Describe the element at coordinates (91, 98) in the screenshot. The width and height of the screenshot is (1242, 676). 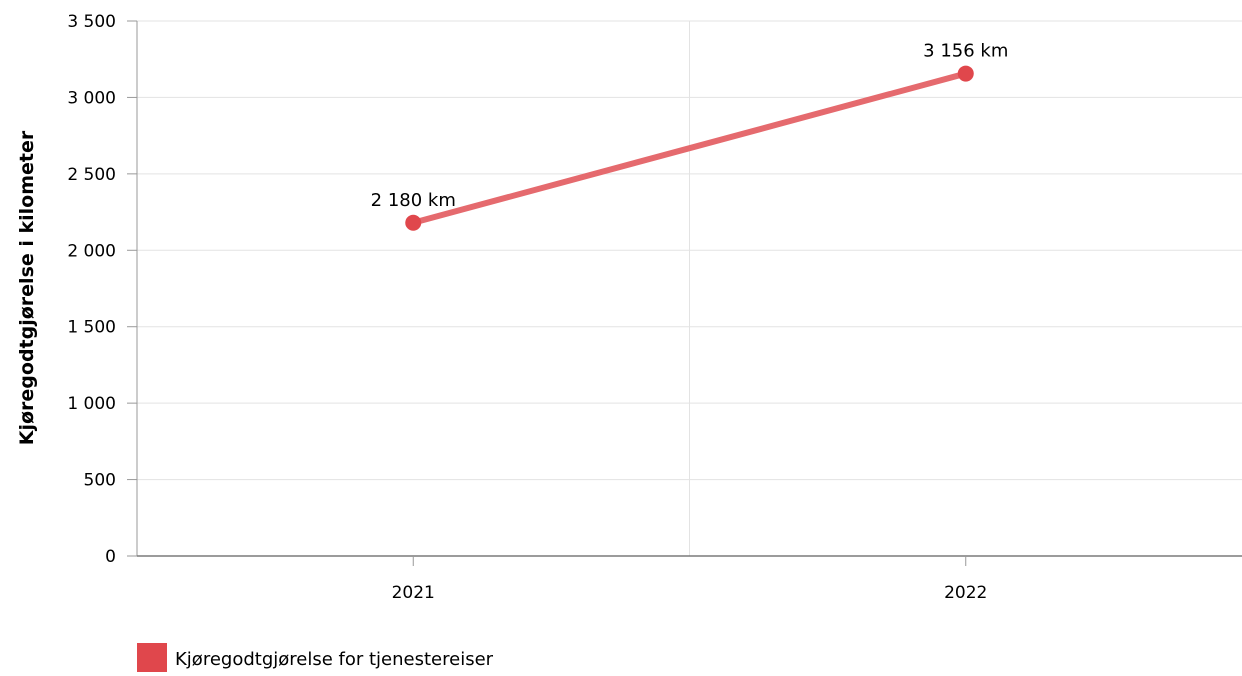
I see `y-tick-label: 3 000` at that location.